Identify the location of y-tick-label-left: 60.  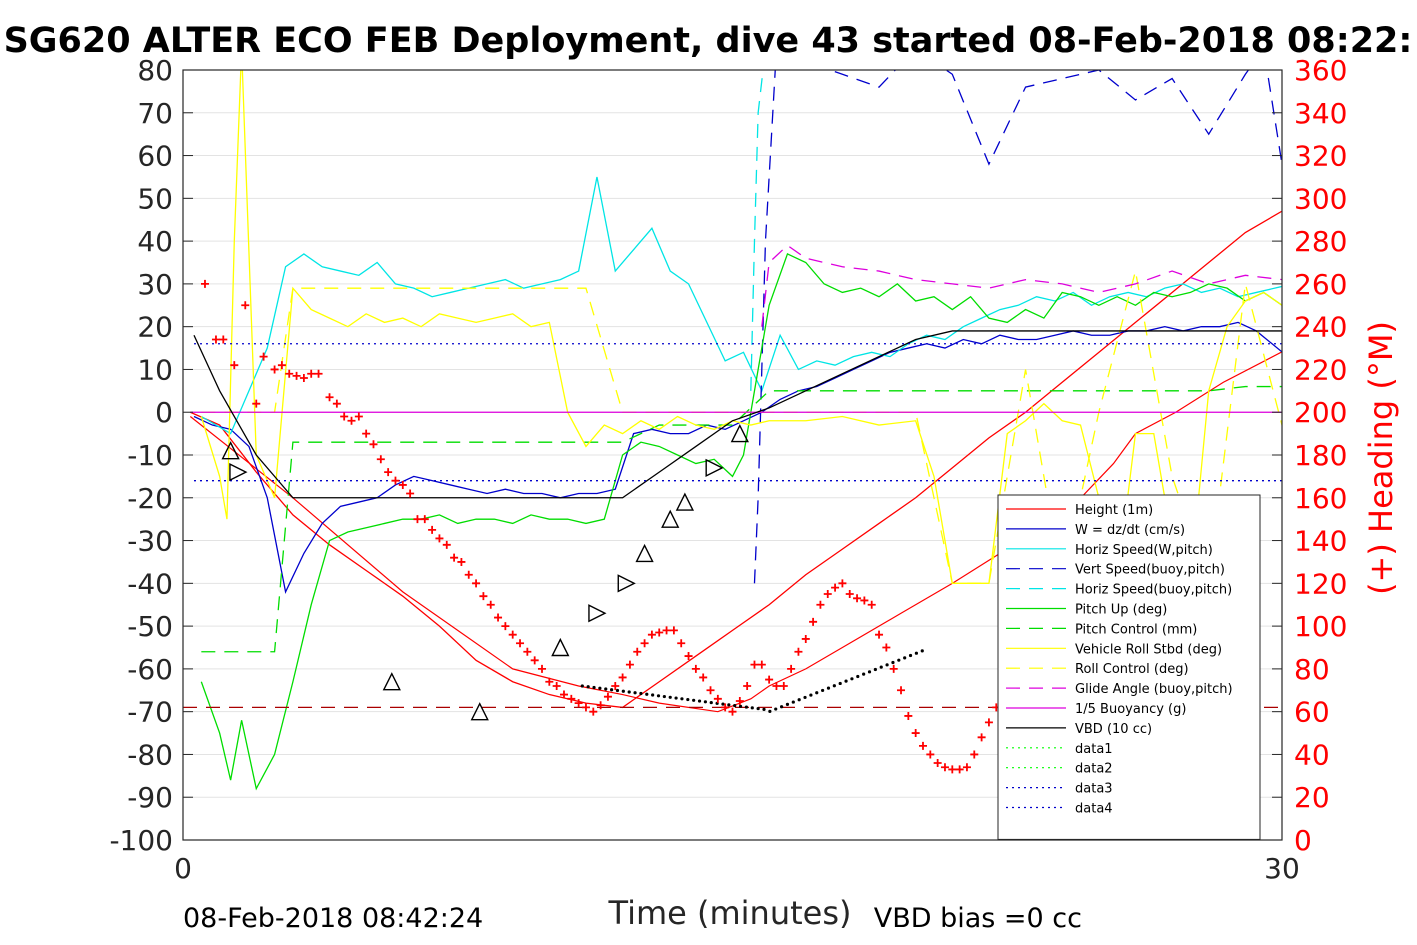
(155, 156).